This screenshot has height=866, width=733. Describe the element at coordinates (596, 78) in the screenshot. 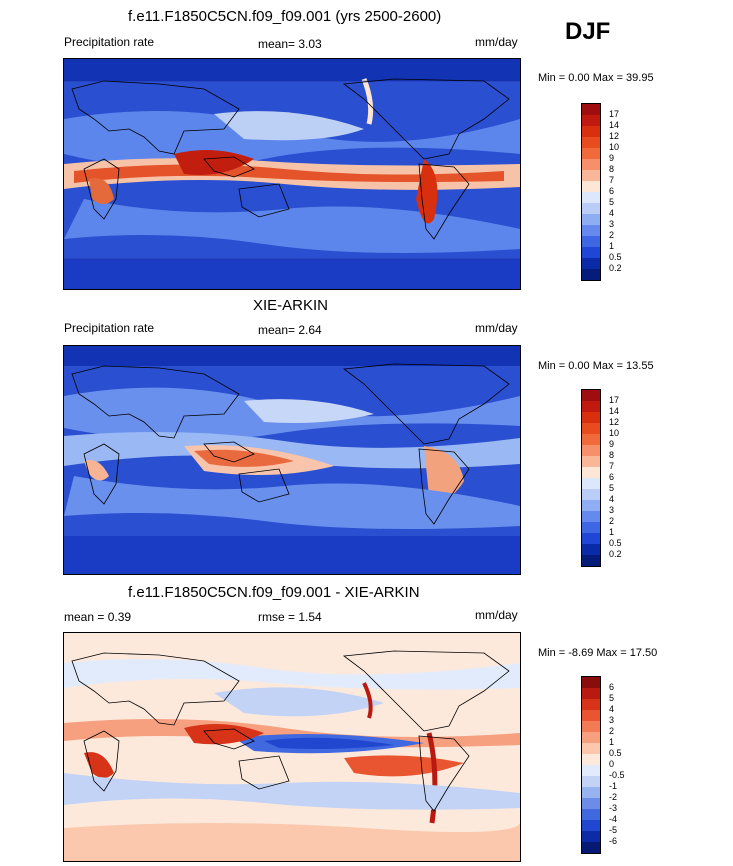

I see `panel1-minmax: Min = 0.00 Max = 39.95` at that location.